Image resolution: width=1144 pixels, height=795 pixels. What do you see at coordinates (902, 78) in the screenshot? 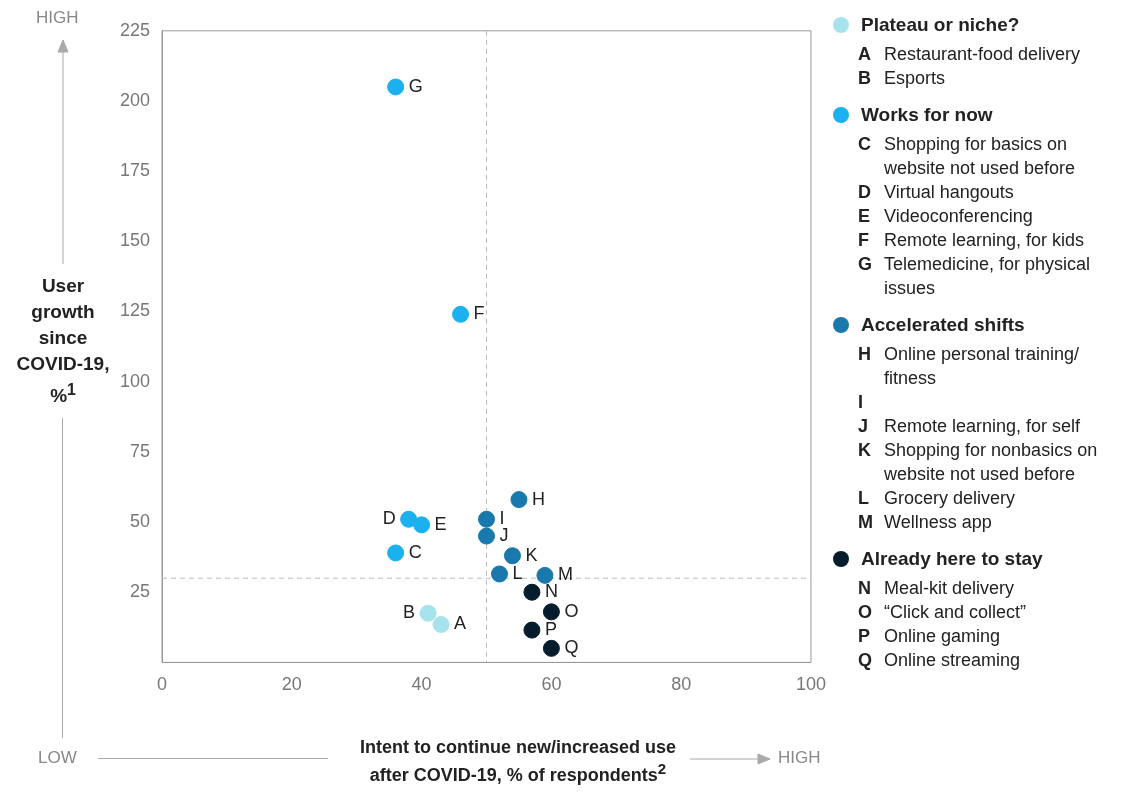
I see `text: B Esports` at bounding box center [902, 78].